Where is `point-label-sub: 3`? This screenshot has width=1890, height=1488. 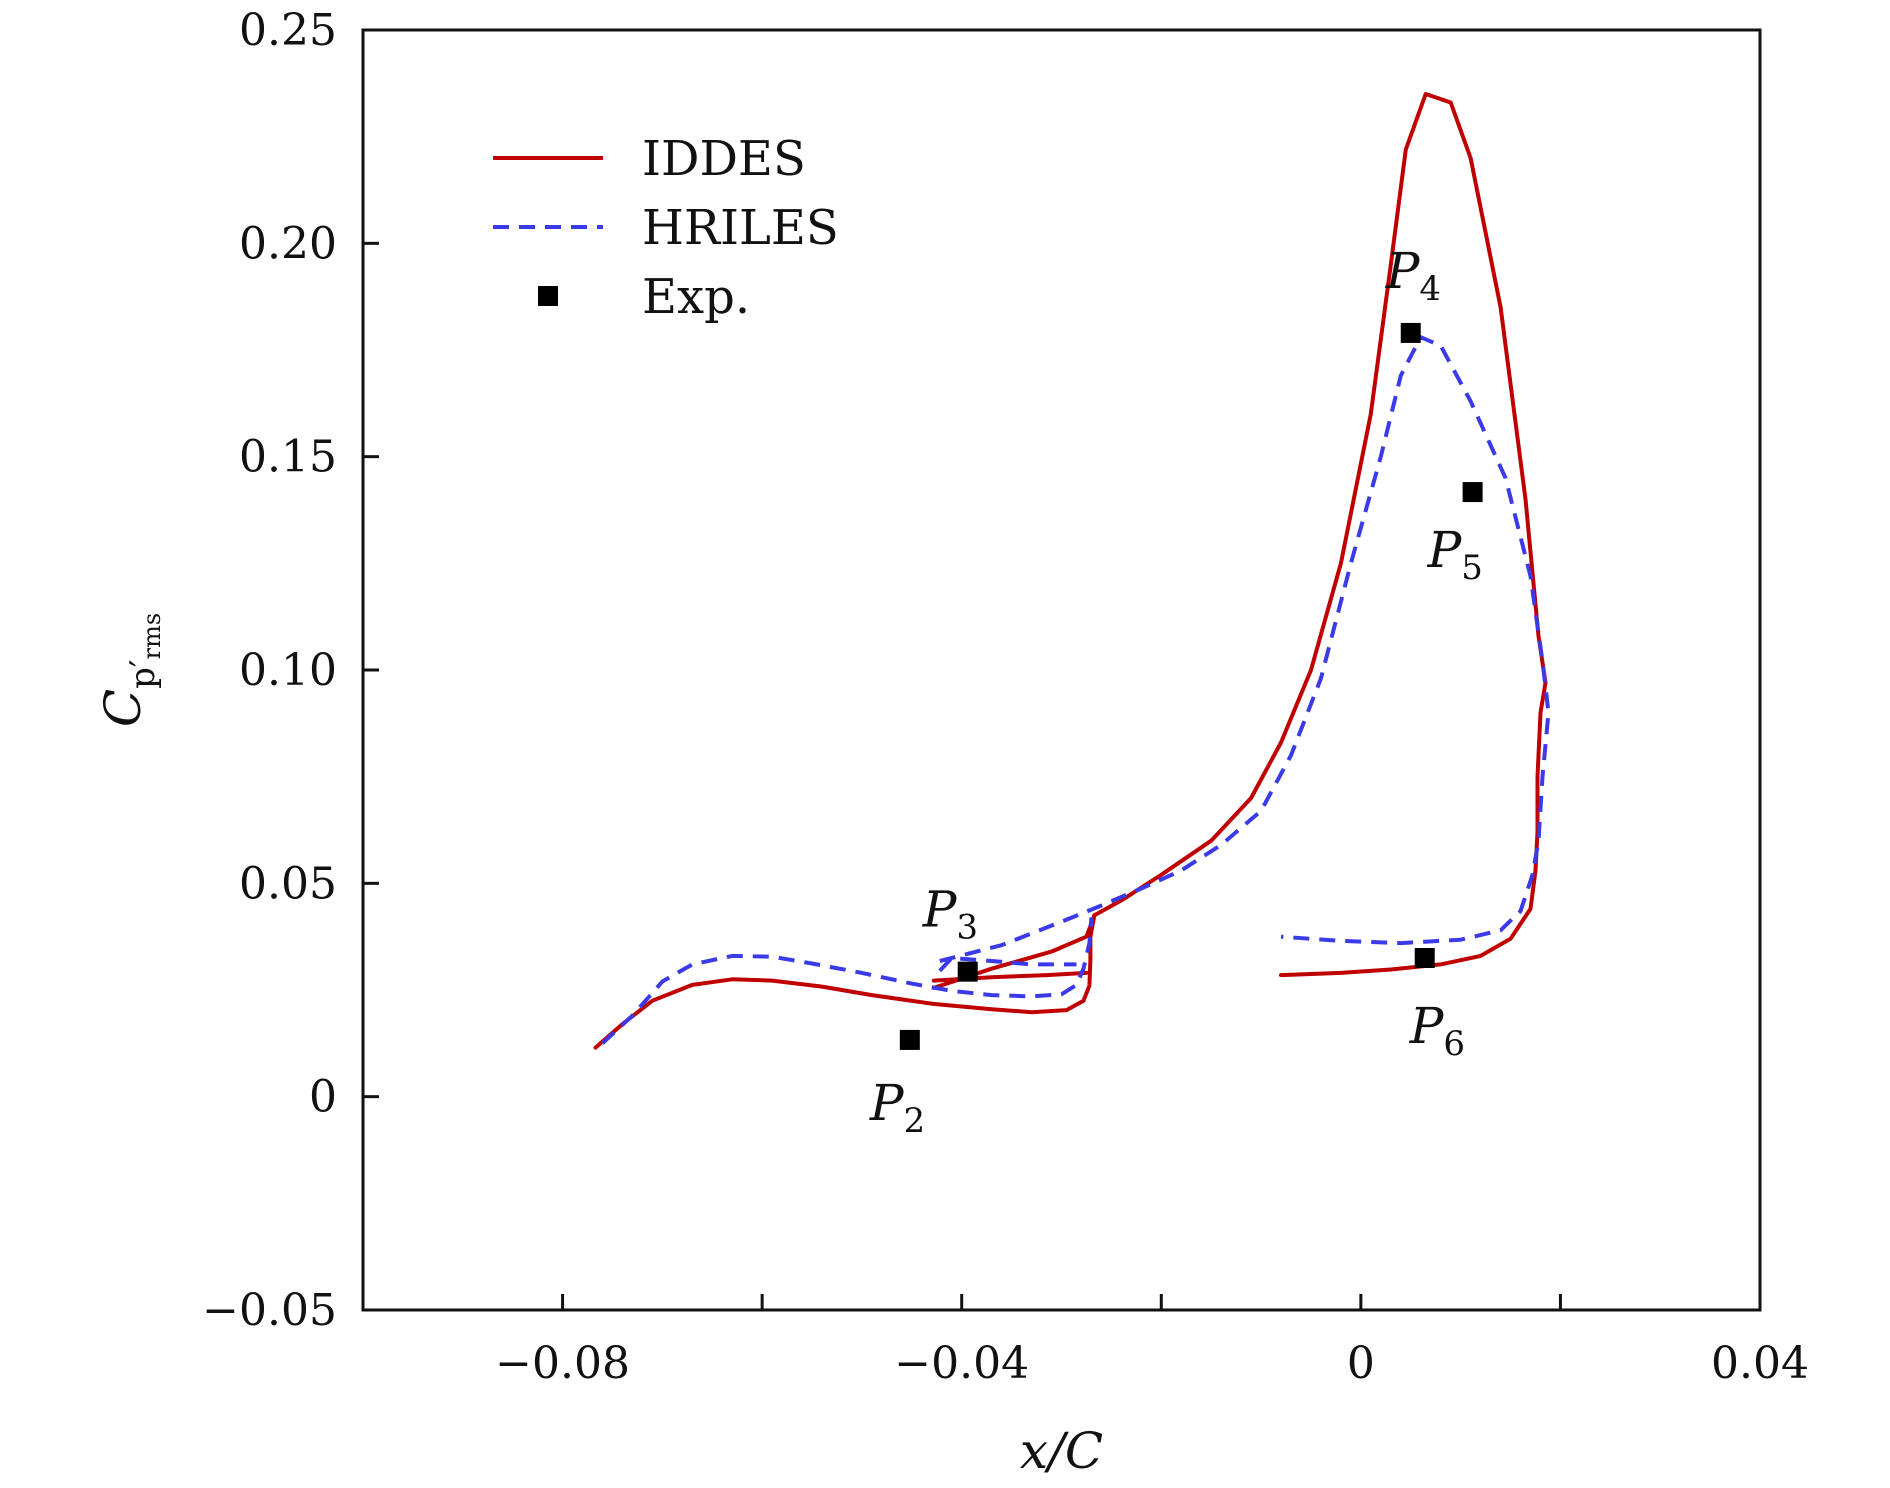
point-label-sub: 3 is located at coordinates (967, 928).